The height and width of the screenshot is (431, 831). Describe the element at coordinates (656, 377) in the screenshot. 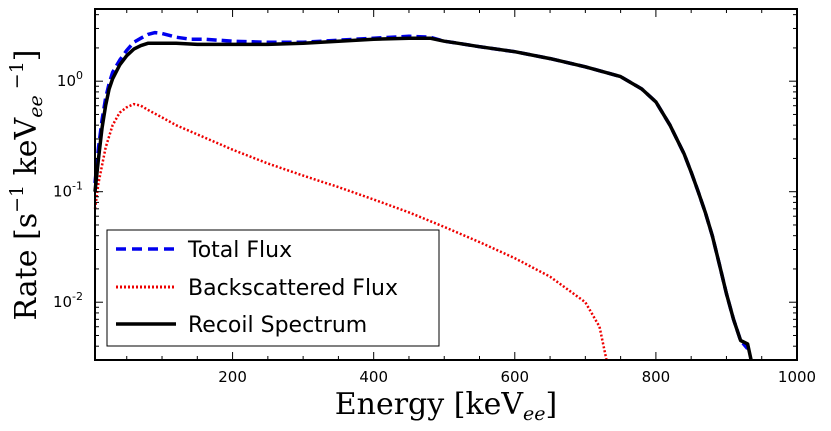

I see `x-tick-label: 800` at that location.